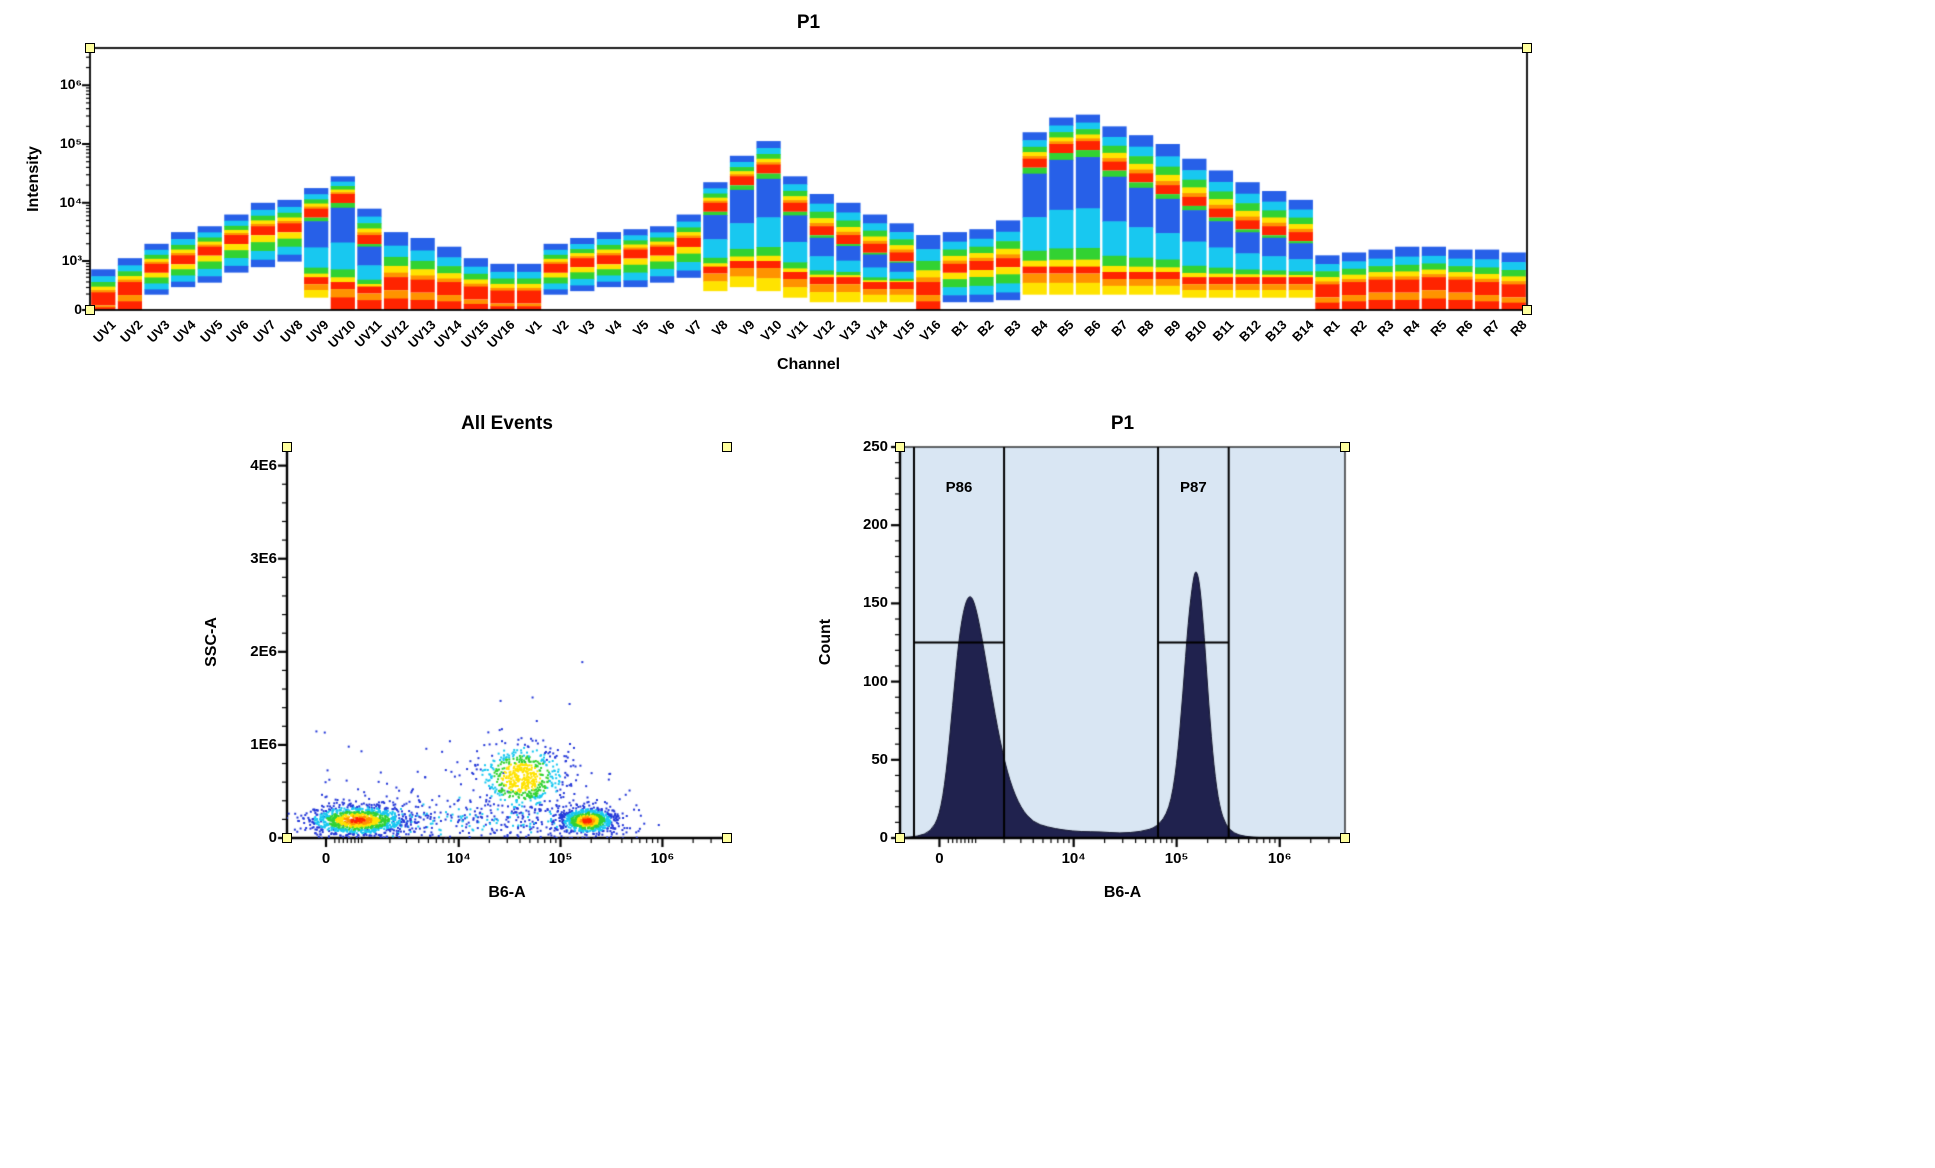 This screenshot has height=1168, width=1935. What do you see at coordinates (326, 858) in the screenshot?
I see `scatter-x-tick-label: 0` at bounding box center [326, 858].